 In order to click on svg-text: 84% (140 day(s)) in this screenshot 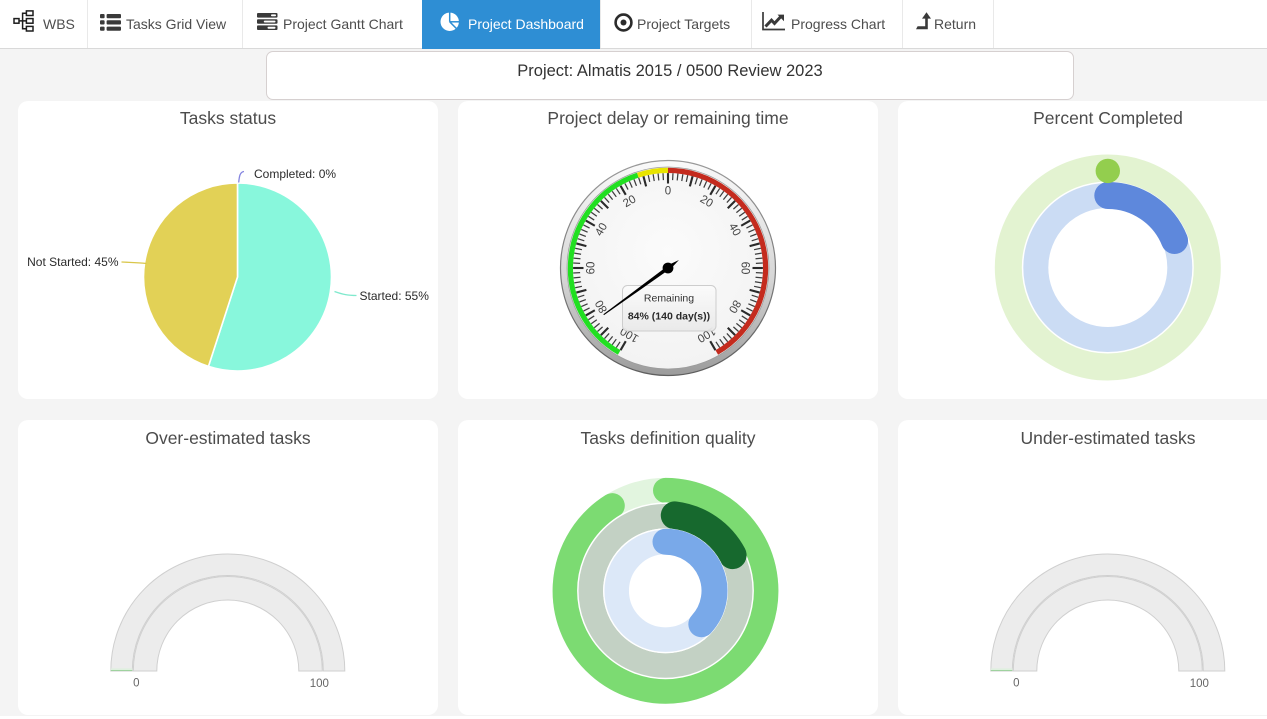, I will do `click(669, 317)`.